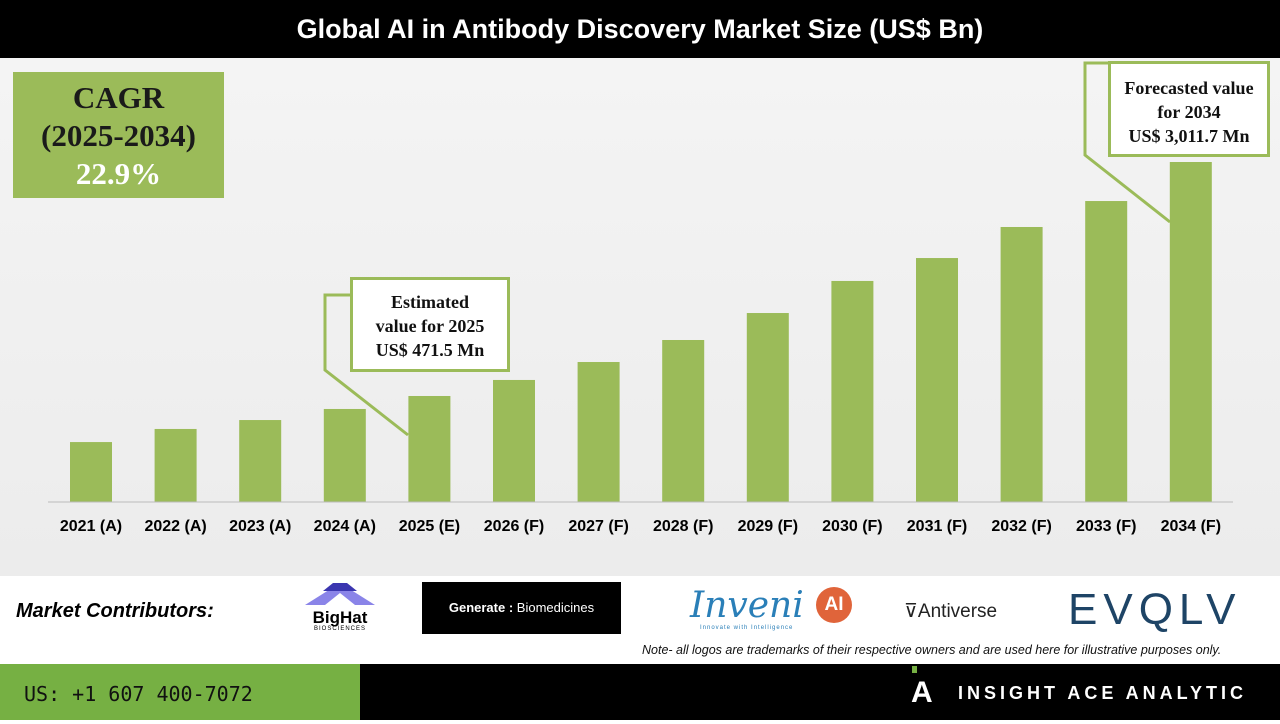 The width and height of the screenshot is (1280, 724). What do you see at coordinates (598, 526) in the screenshot?
I see `x-tick-label: 2027 (F)` at bounding box center [598, 526].